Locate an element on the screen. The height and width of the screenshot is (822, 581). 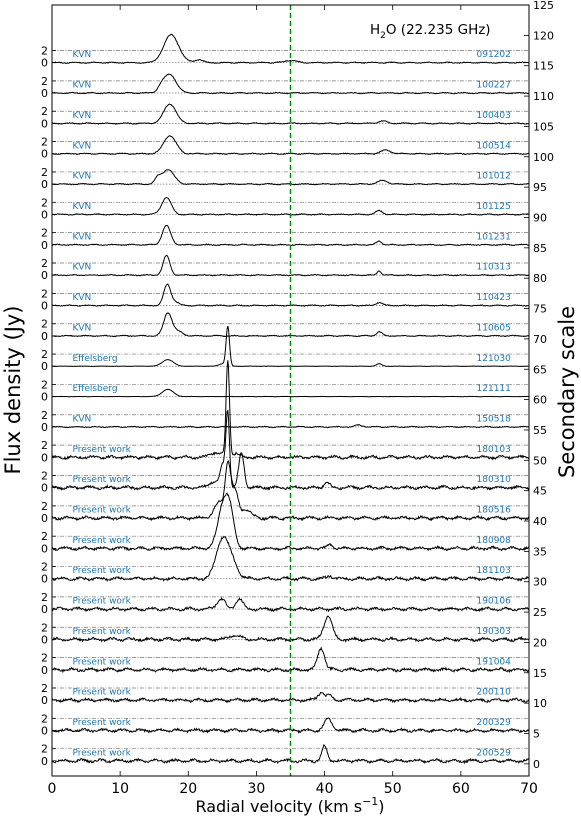
y-right-tick-label: 45 is located at coordinates (540, 491).